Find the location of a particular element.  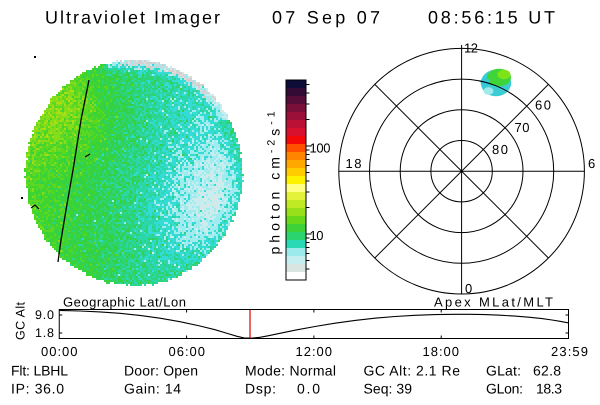

svg-text: Seq: 39 is located at coordinates (388, 389).